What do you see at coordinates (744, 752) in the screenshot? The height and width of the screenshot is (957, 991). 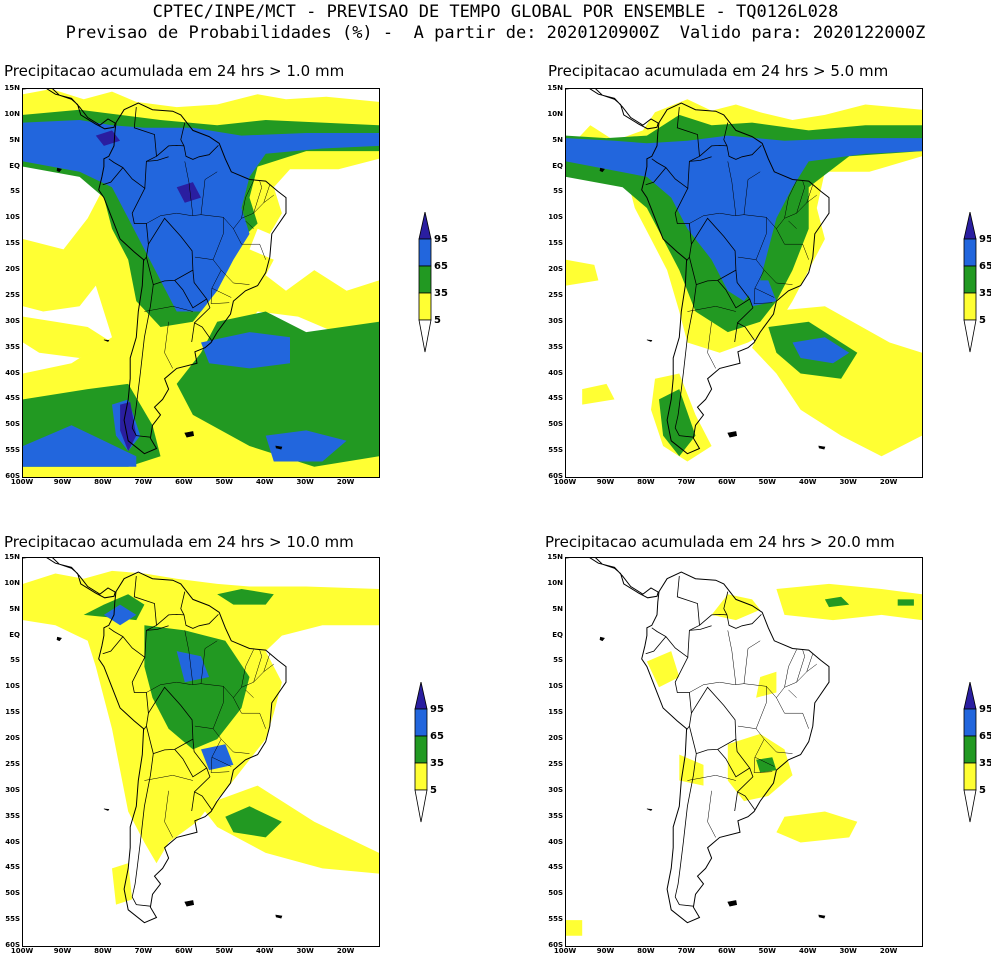 I see `probability-map-p4` at bounding box center [744, 752].